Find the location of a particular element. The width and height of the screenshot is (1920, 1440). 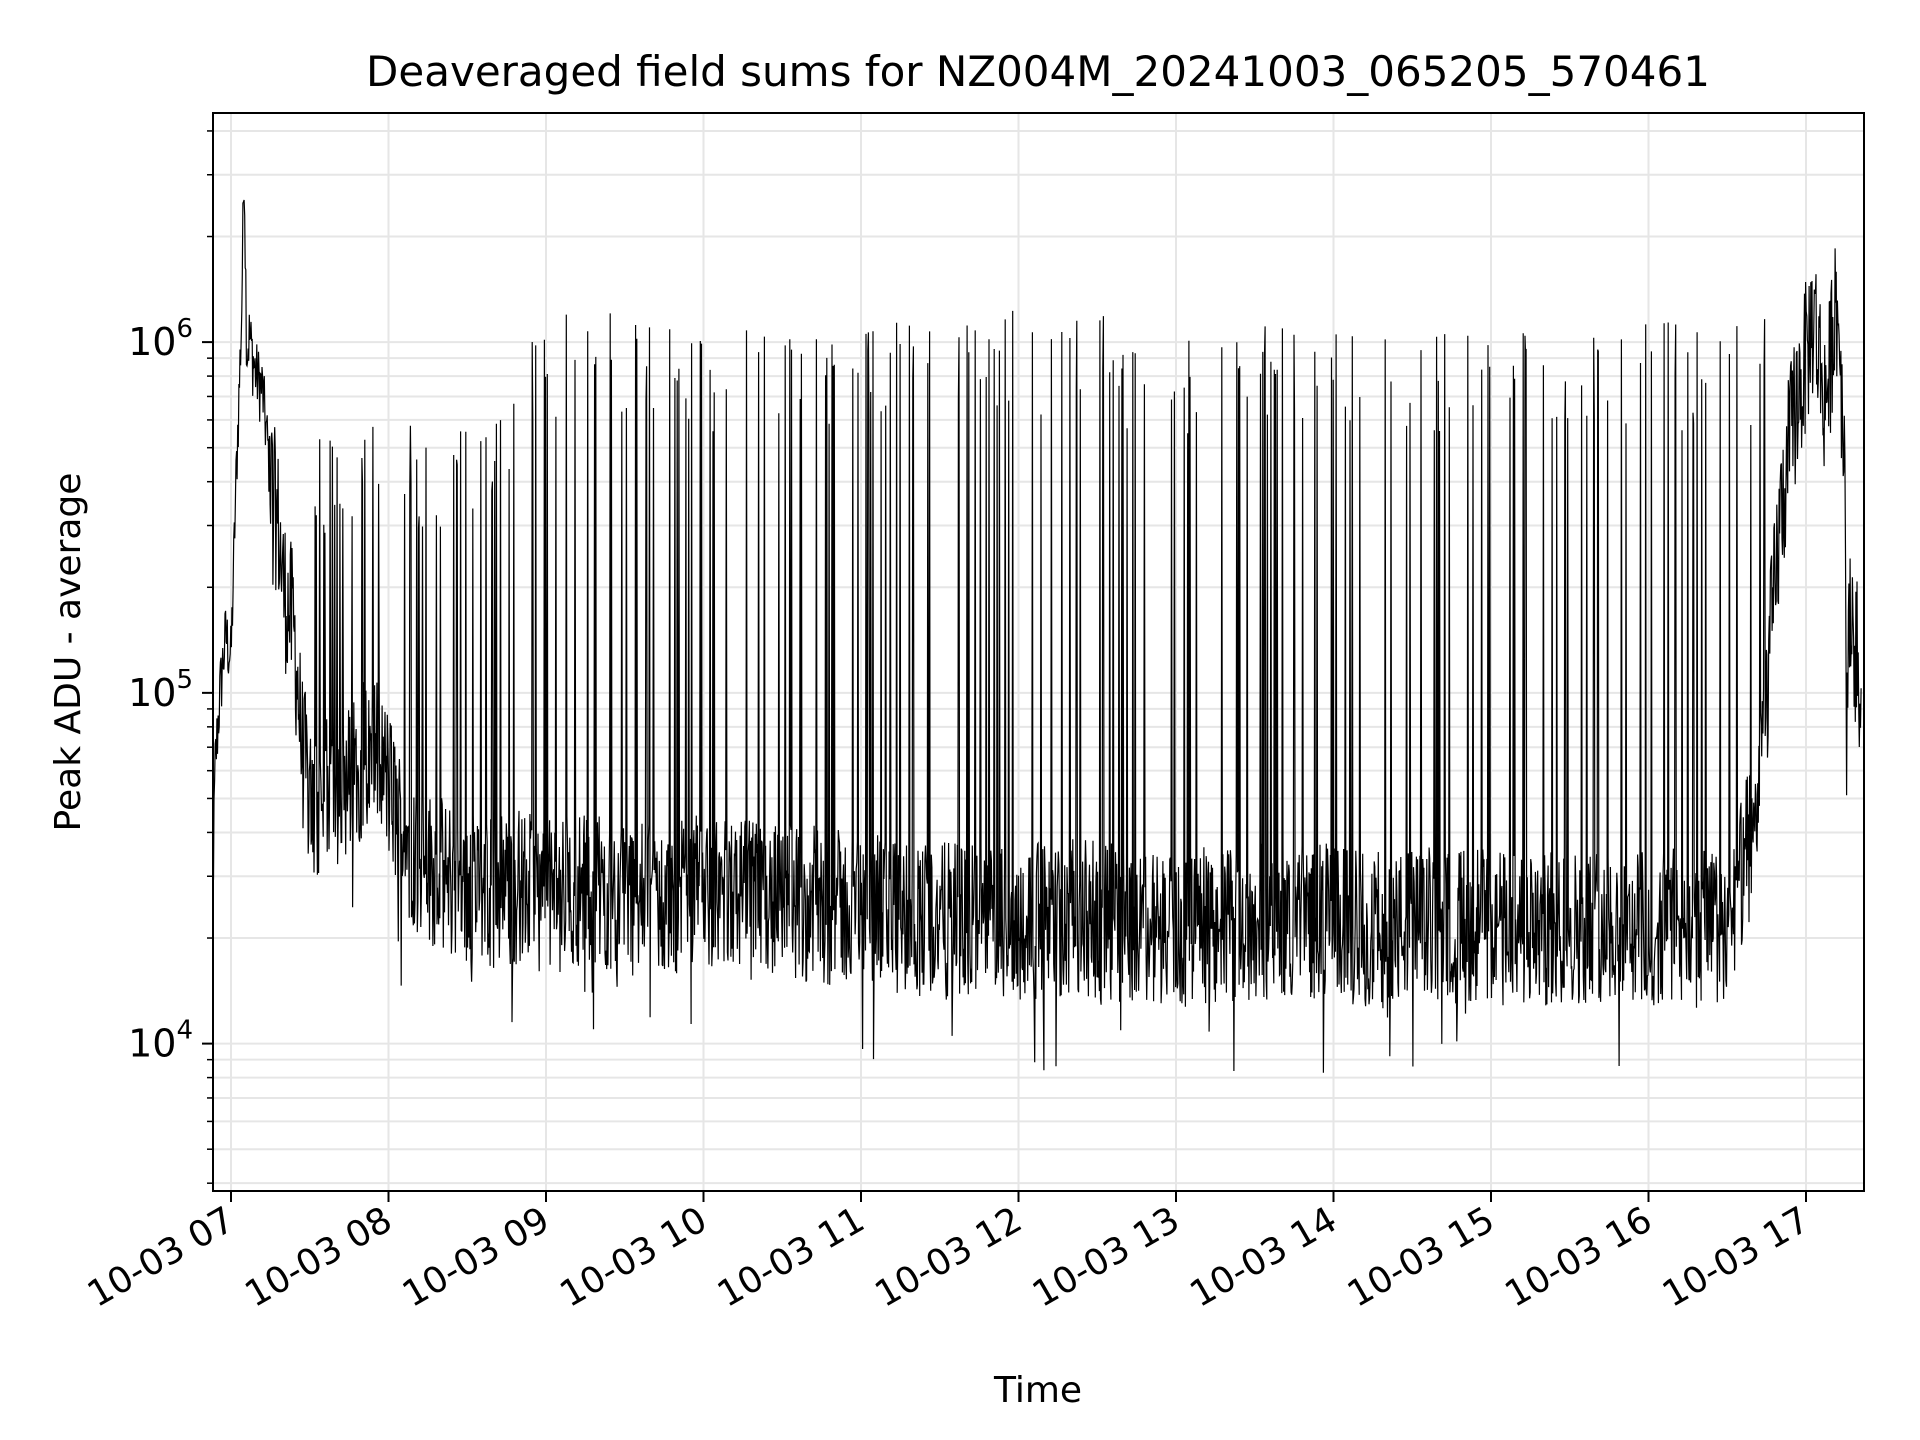

x-axis-label: Time is located at coordinates (1037, 1390).